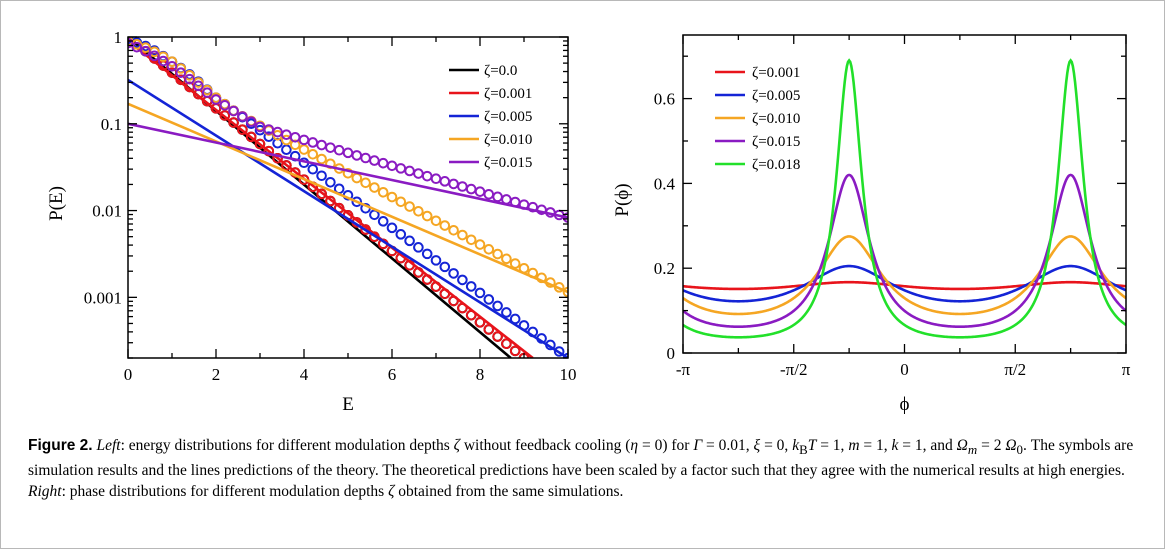 Image resolution: width=1171 pixels, height=555 pixels. What do you see at coordinates (568, 374) in the screenshot?
I see `x-tick-label: 10` at bounding box center [568, 374].